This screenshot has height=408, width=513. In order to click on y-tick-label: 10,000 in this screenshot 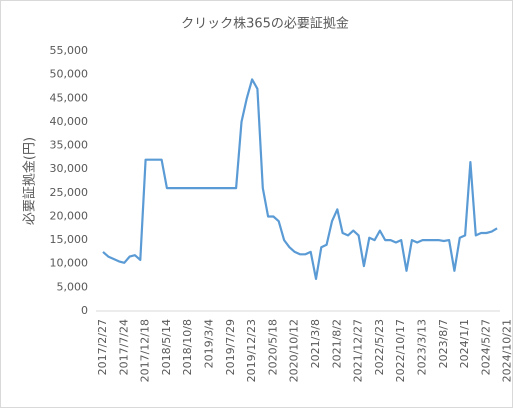, I will do `click(69, 263)`.